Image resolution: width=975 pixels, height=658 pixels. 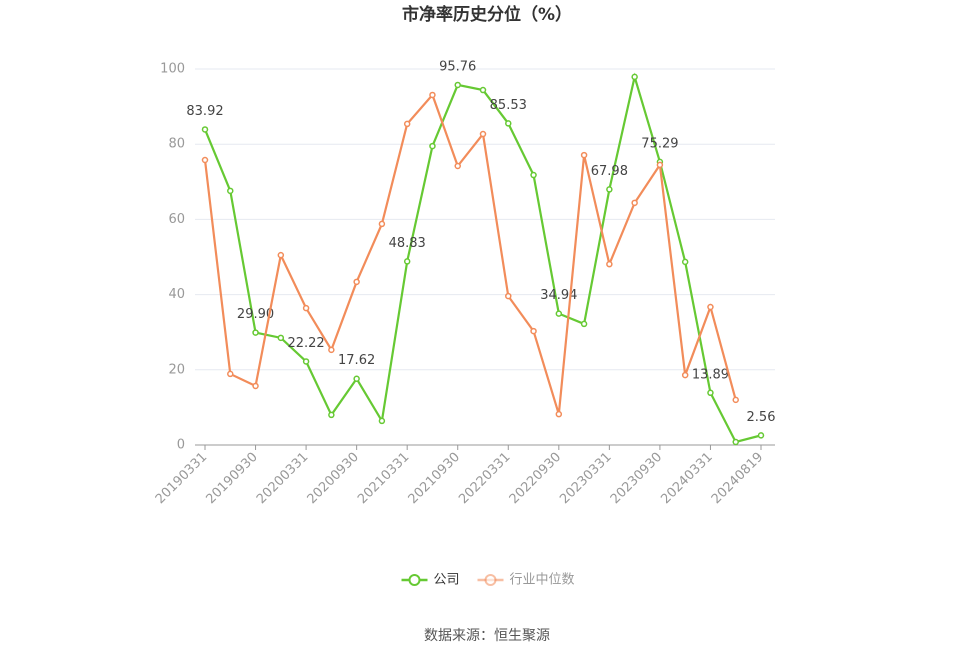 What do you see at coordinates (585, 478) in the screenshot?
I see `x-tick-label: 20230331` at bounding box center [585, 478].